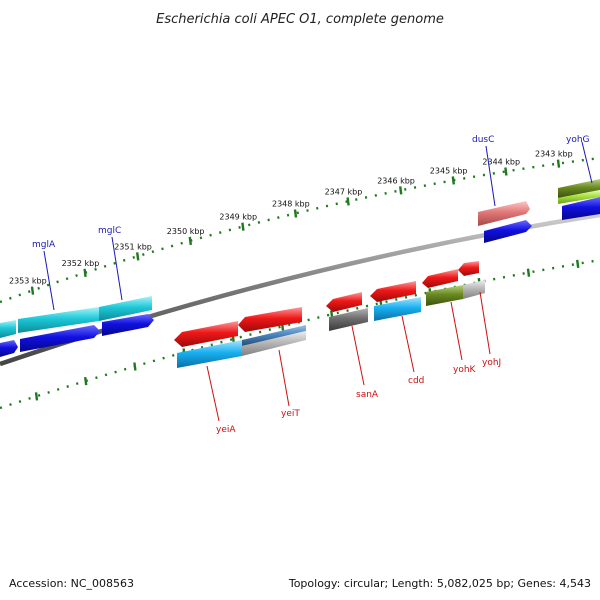 Image resolution: width=600 pixels, height=600 pixels. What do you see at coordinates (396, 180) in the screenshot?
I see `tick-label: 2346 kbp` at bounding box center [396, 180].